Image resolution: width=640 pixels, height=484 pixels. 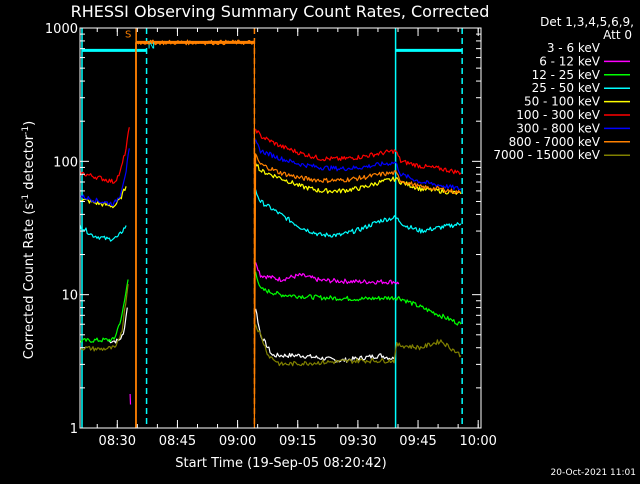 What do you see at coordinates (74, 429) in the screenshot?
I see `y-tick-label-0: 1` at bounding box center [74, 429].